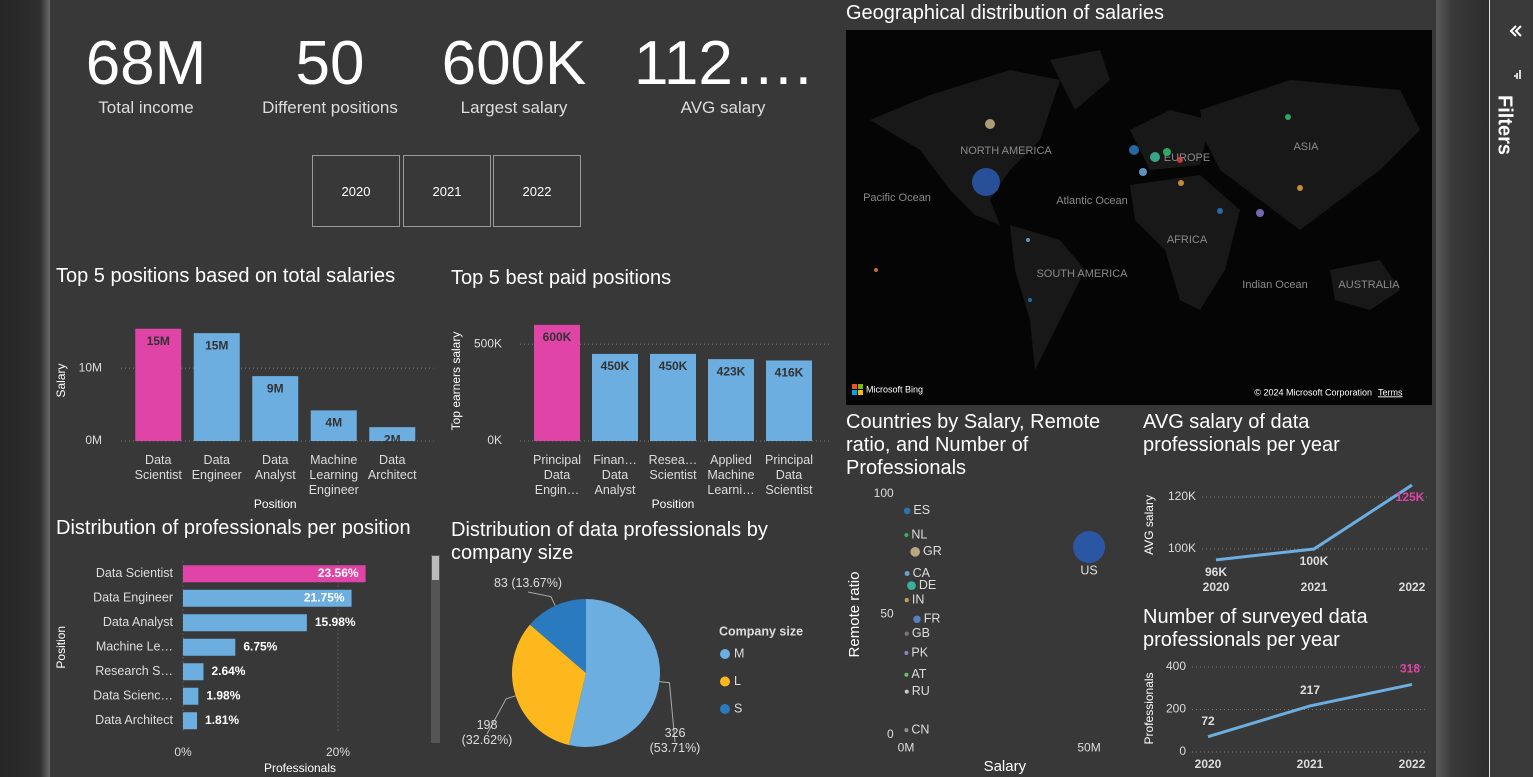  What do you see at coordinates (447, 191) in the screenshot?
I see `slicer-button: 2021` at bounding box center [447, 191].